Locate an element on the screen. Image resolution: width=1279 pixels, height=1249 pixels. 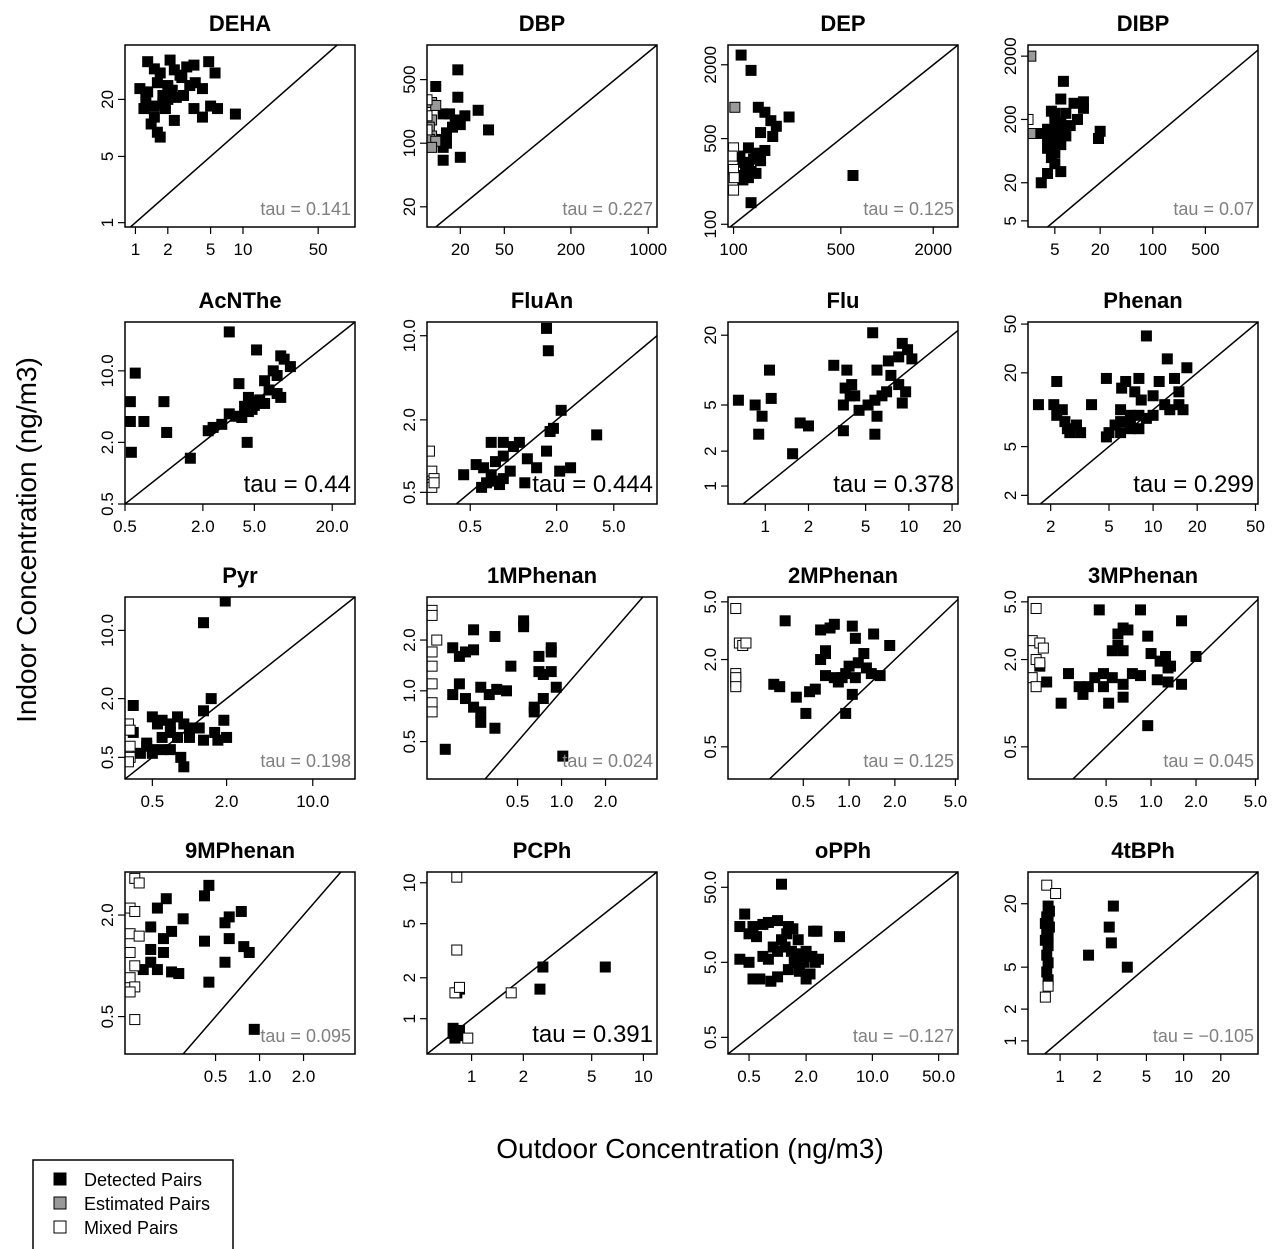
x-tick-label: 2000 is located at coordinates (933, 249).